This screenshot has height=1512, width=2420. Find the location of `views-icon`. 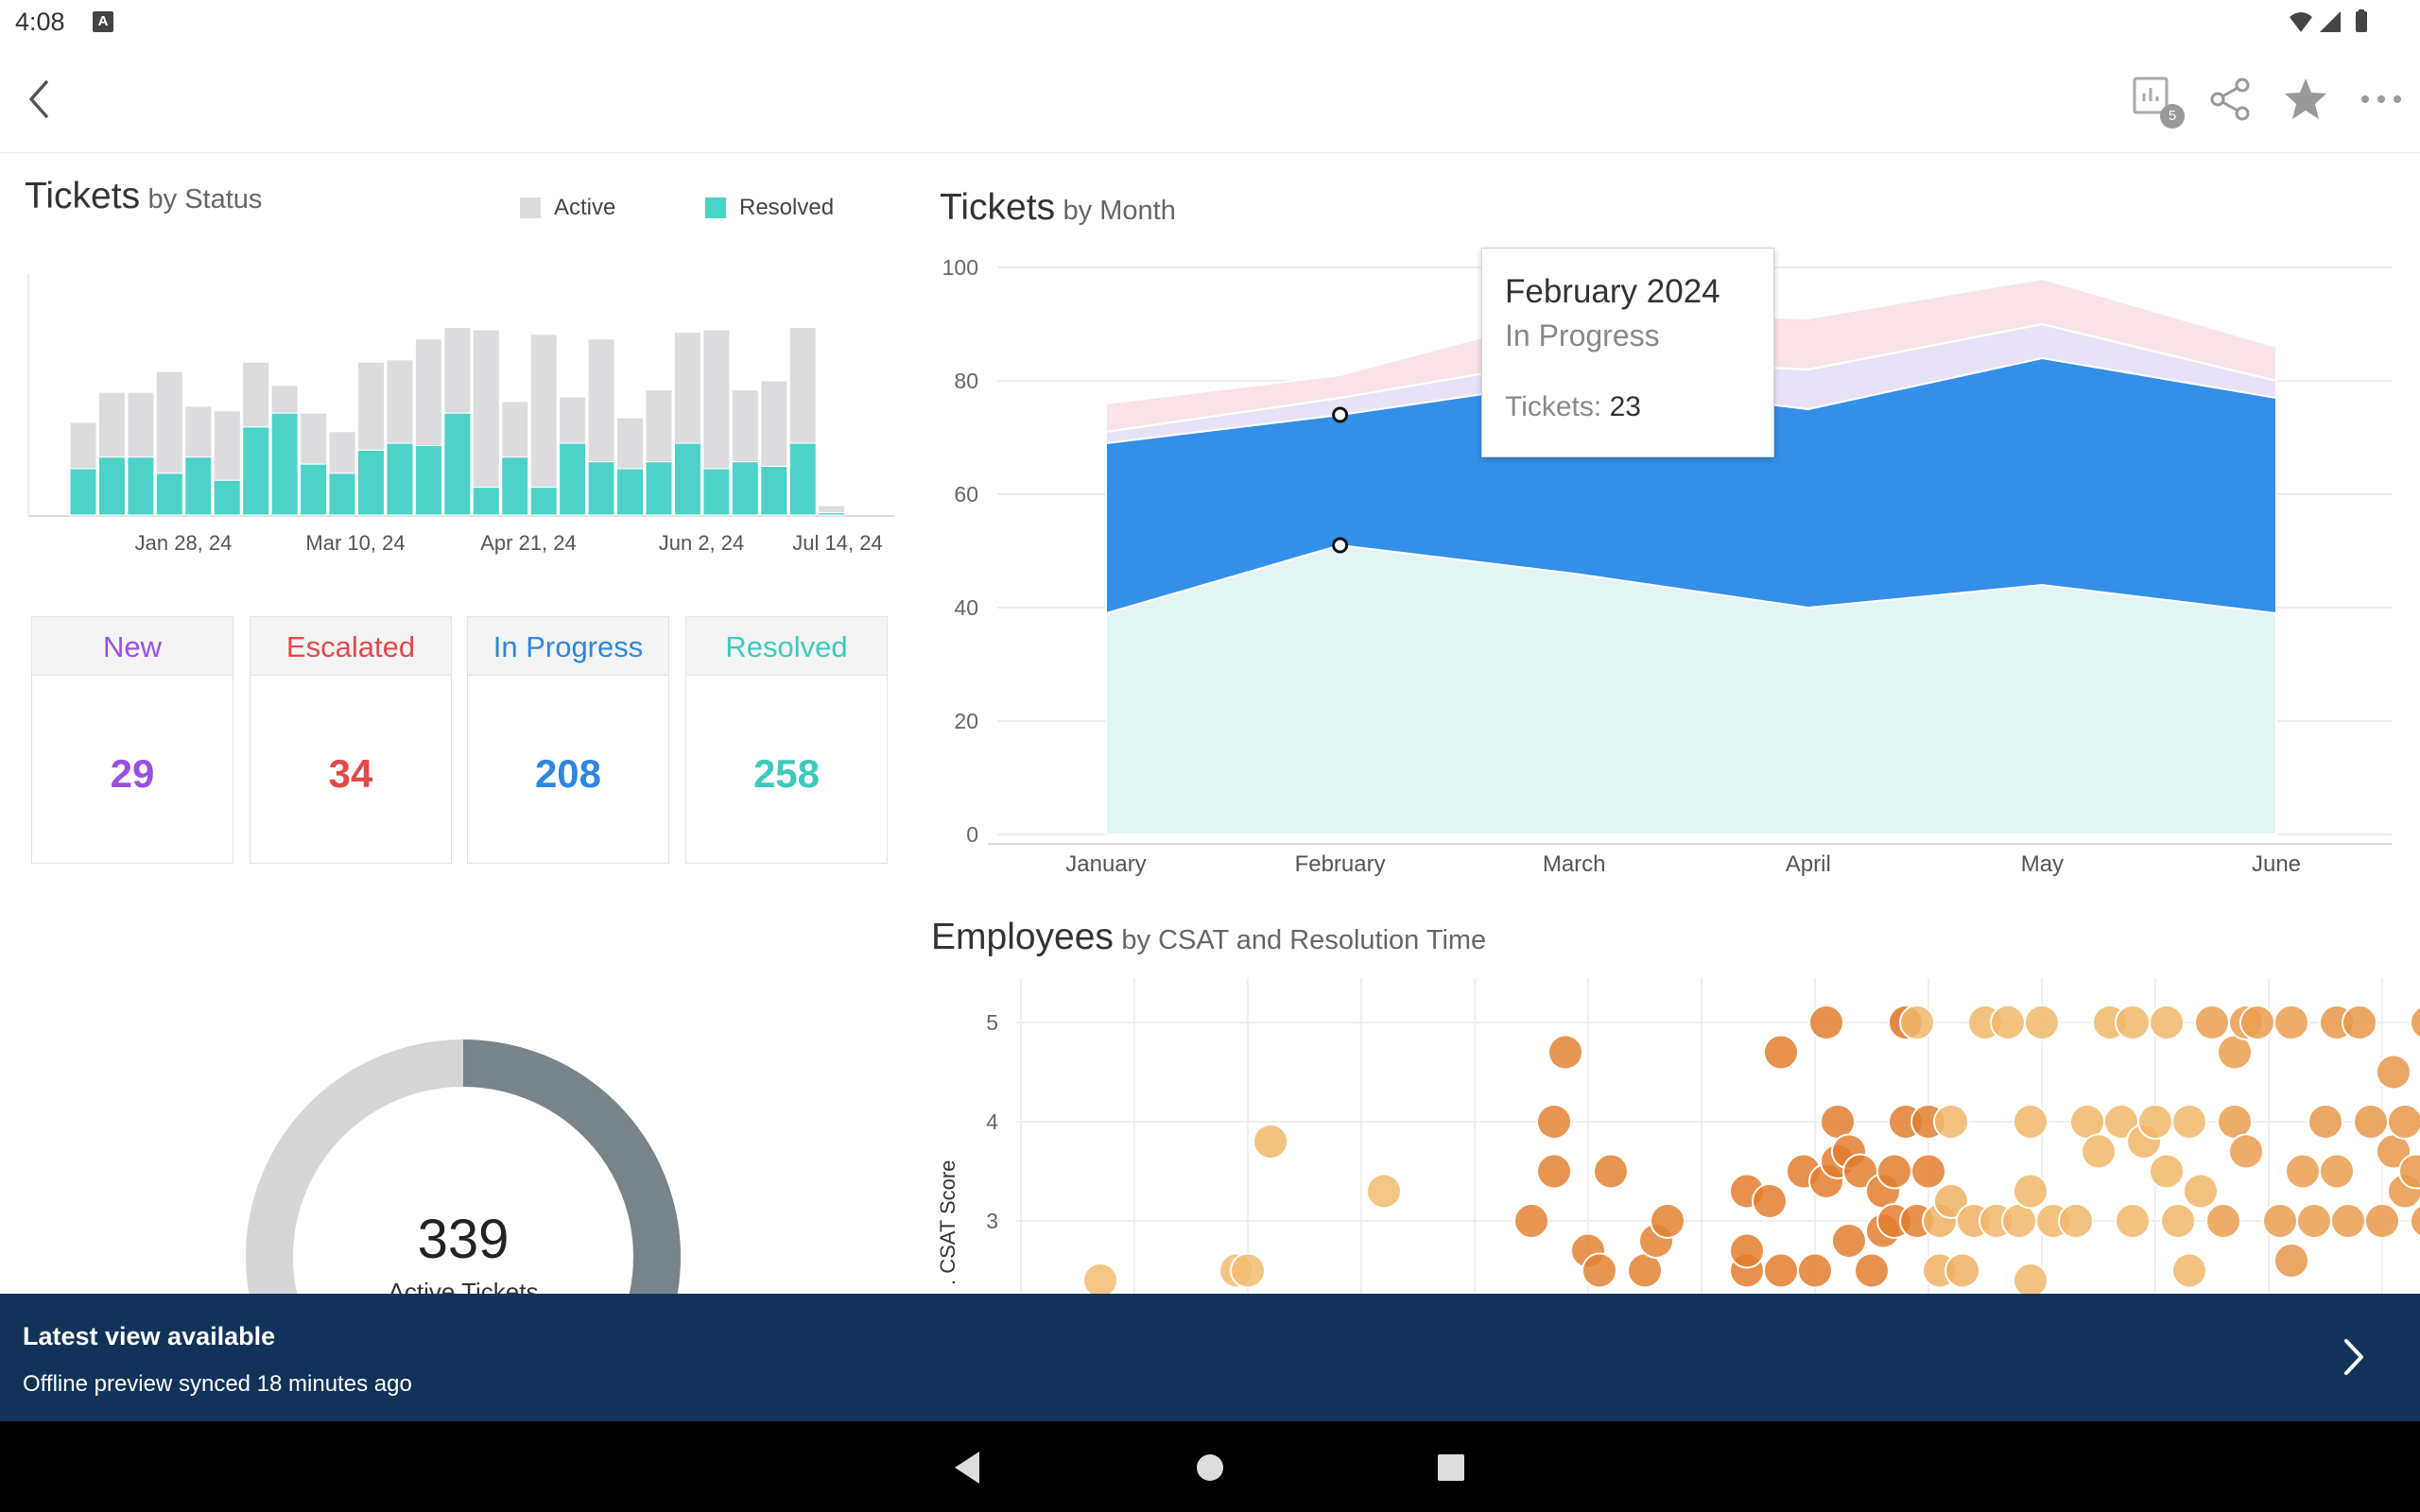

views-icon is located at coordinates (2151, 95).